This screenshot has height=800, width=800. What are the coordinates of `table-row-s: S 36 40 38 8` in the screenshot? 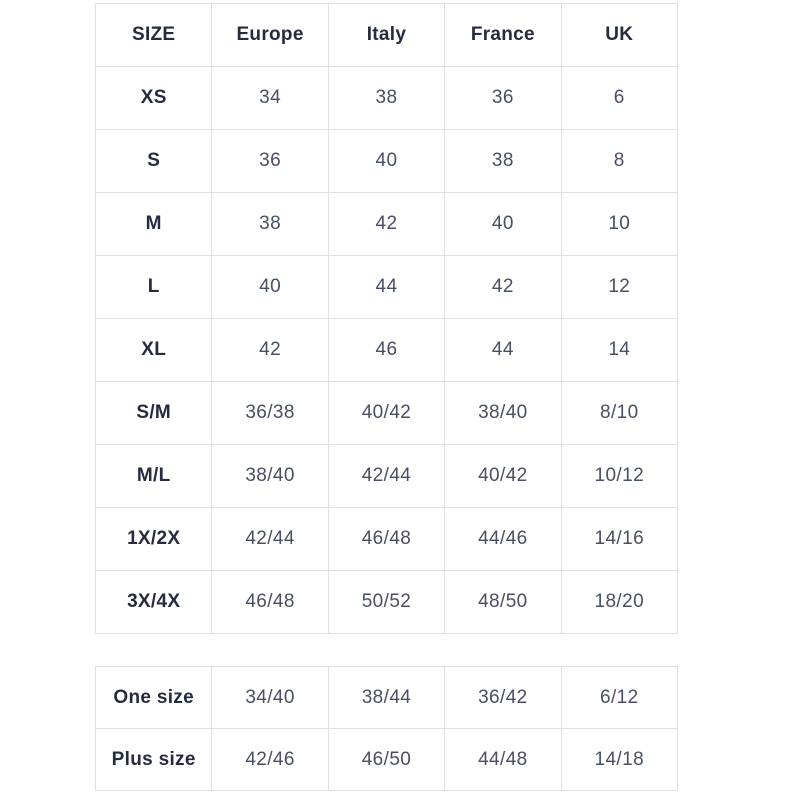 It's located at (386, 161).